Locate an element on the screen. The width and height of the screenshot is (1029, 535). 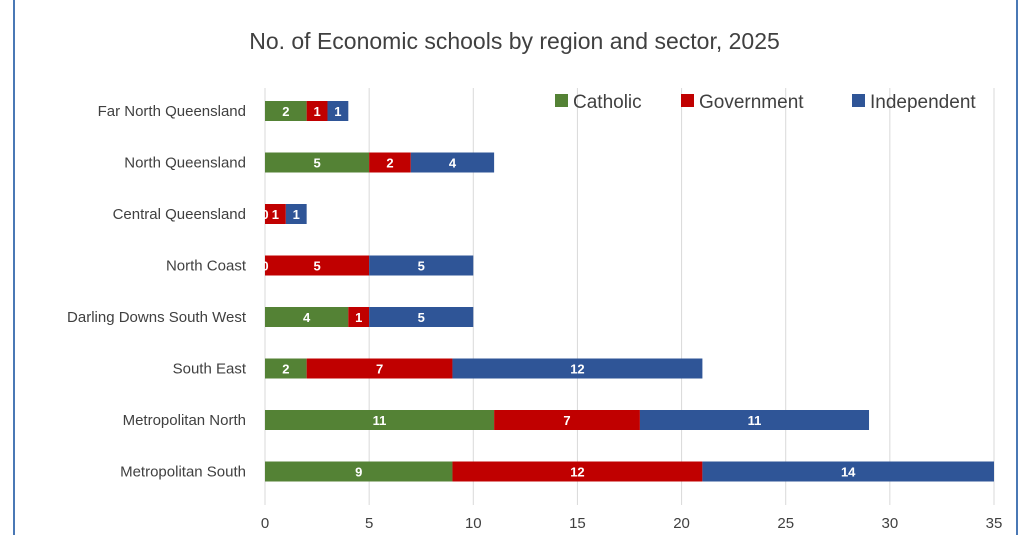
x-tick-label: 10 is located at coordinates (473, 523).